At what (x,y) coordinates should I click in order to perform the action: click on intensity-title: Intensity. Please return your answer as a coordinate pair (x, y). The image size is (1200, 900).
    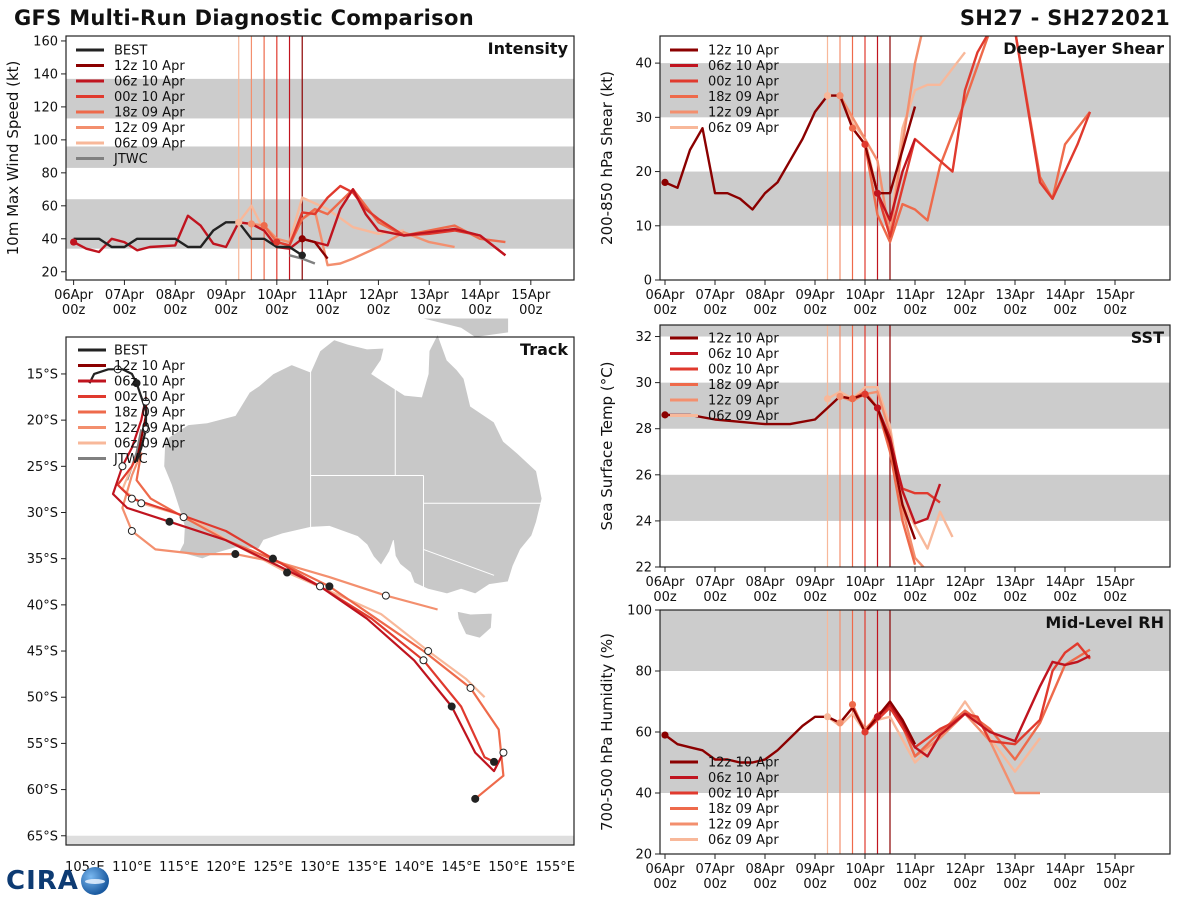
    Looking at the image, I should click on (528, 48).